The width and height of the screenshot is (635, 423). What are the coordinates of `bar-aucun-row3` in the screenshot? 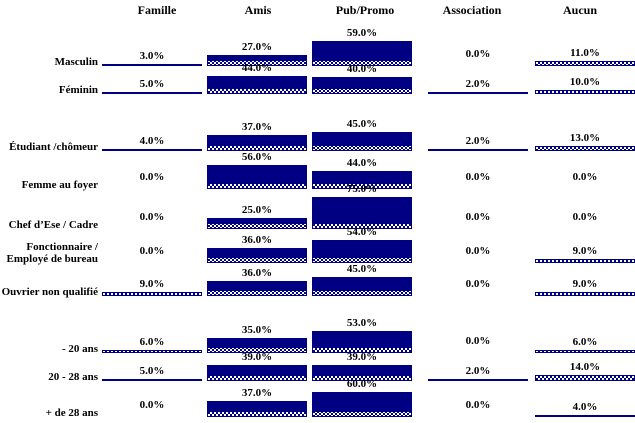 It's located at (585, 148).